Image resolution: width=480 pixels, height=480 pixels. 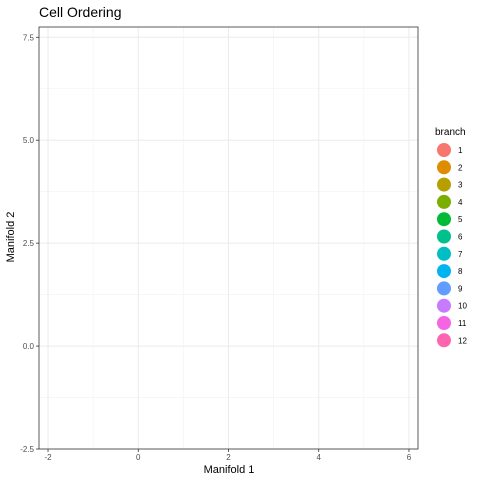 I want to click on y-axis: -2.5 0.0 2.5 5.0 7.5, so click(x=29, y=243).